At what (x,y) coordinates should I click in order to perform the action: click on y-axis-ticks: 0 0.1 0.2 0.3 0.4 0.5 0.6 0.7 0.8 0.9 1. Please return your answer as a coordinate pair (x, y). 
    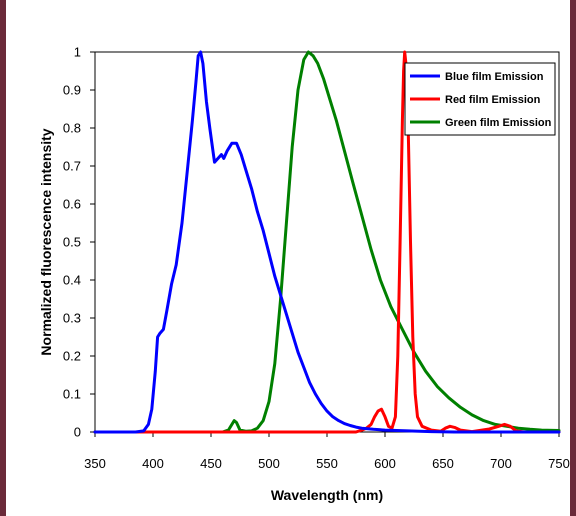
    Looking at the image, I should click on (79, 242).